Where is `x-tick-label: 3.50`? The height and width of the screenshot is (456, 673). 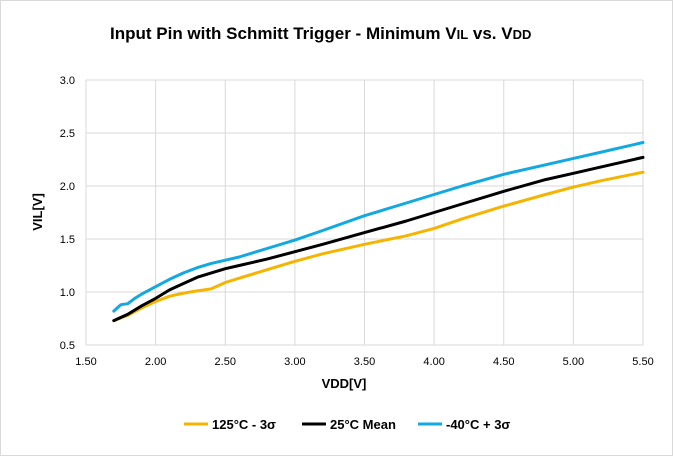
x-tick-label: 3.50 is located at coordinates (364, 362).